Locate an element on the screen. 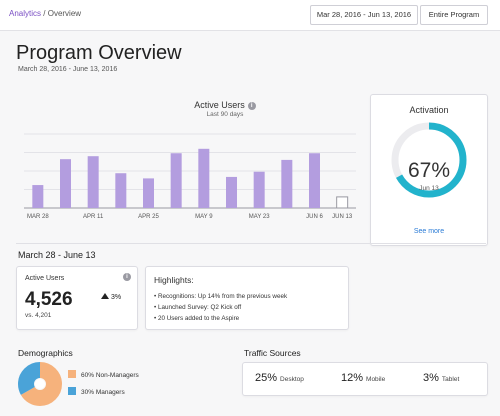 The width and height of the screenshot is (500, 416). x-tick-label: JUN 6 is located at coordinates (314, 217).